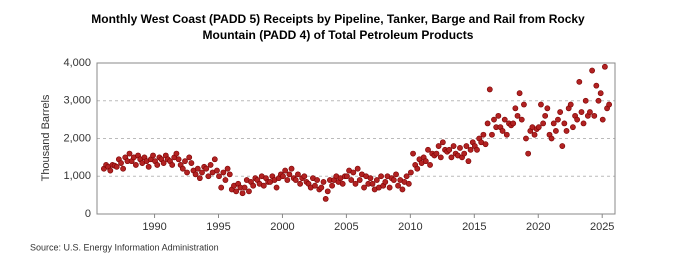 The width and height of the screenshot is (675, 280). What do you see at coordinates (346, 227) in the screenshot?
I see `x-tick-label: 2005` at bounding box center [346, 227].